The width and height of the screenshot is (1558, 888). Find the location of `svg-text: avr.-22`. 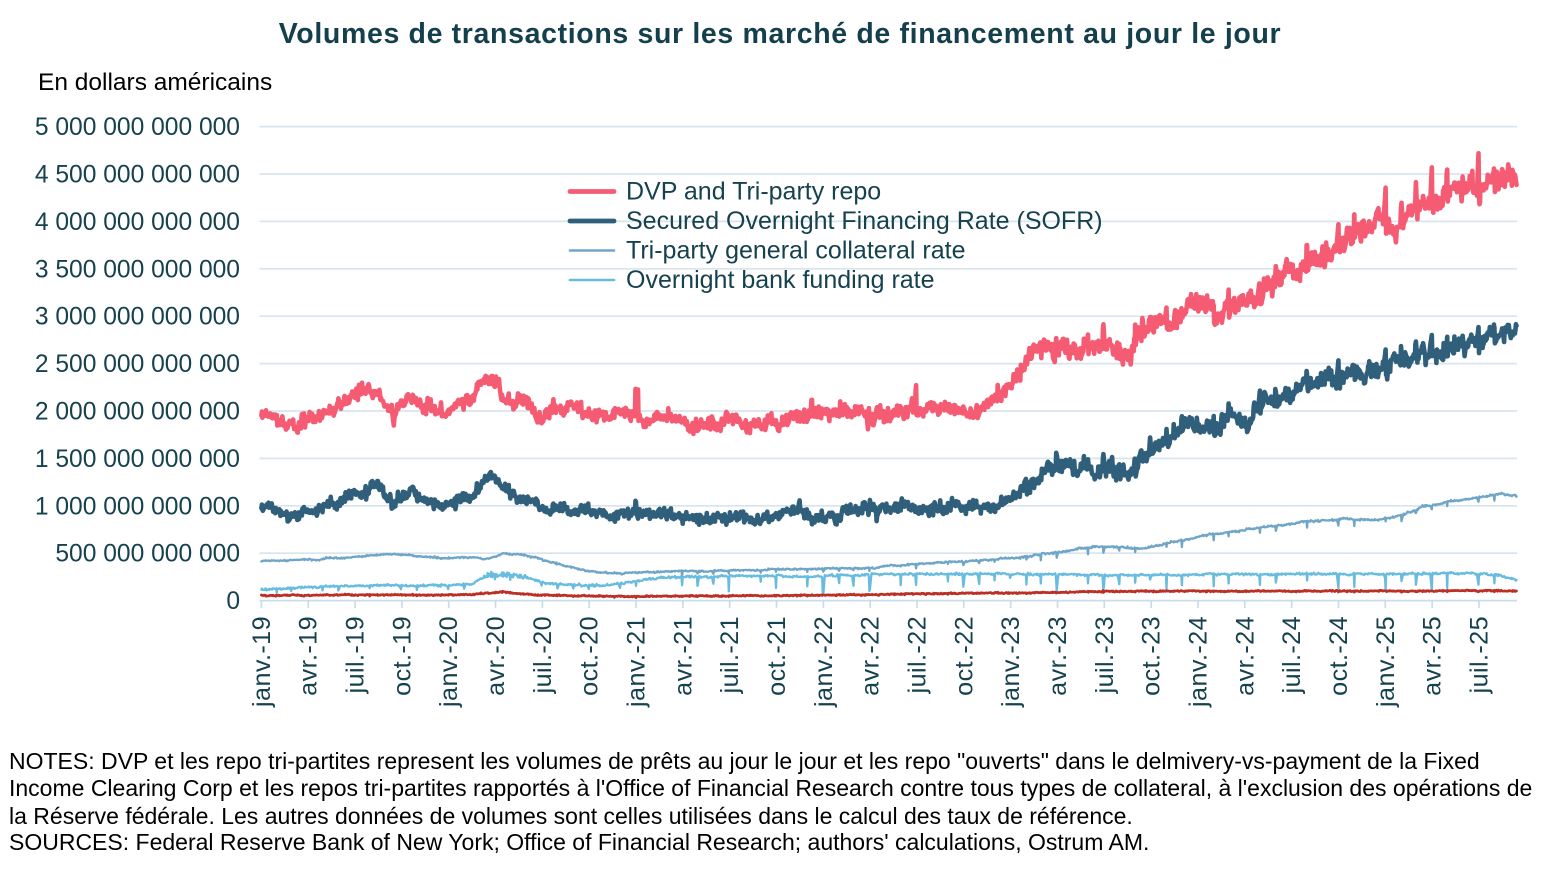

svg-text: avr.-22 is located at coordinates (871, 656).